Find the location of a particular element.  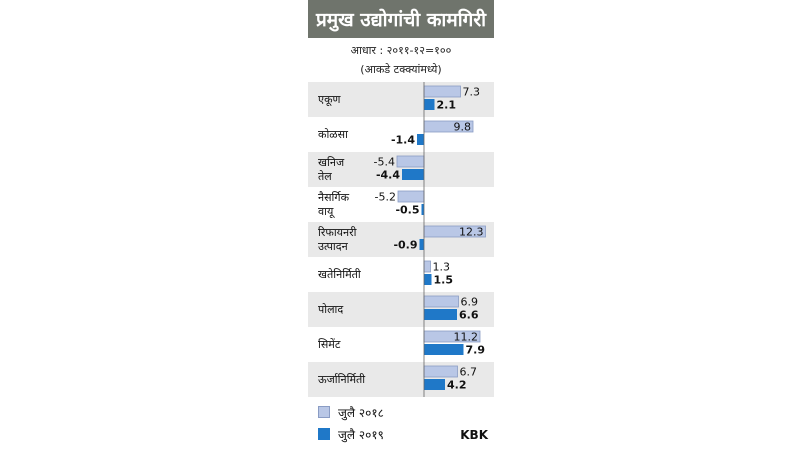

category-label-line: तेल is located at coordinates (325, 176).